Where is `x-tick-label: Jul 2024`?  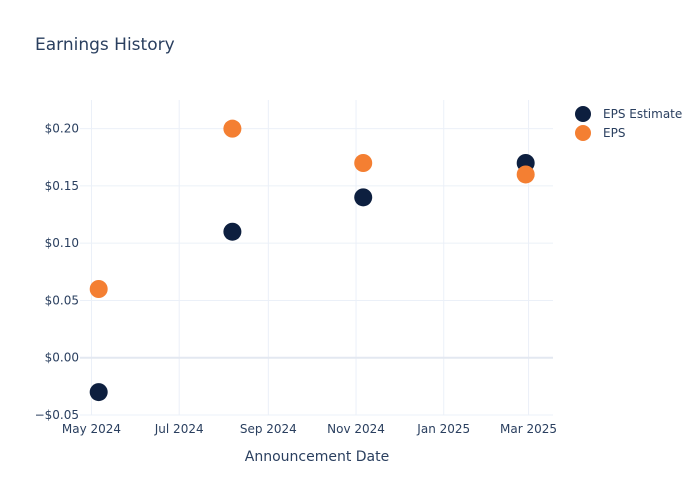
x-tick-label: Jul 2024 is located at coordinates (179, 429).